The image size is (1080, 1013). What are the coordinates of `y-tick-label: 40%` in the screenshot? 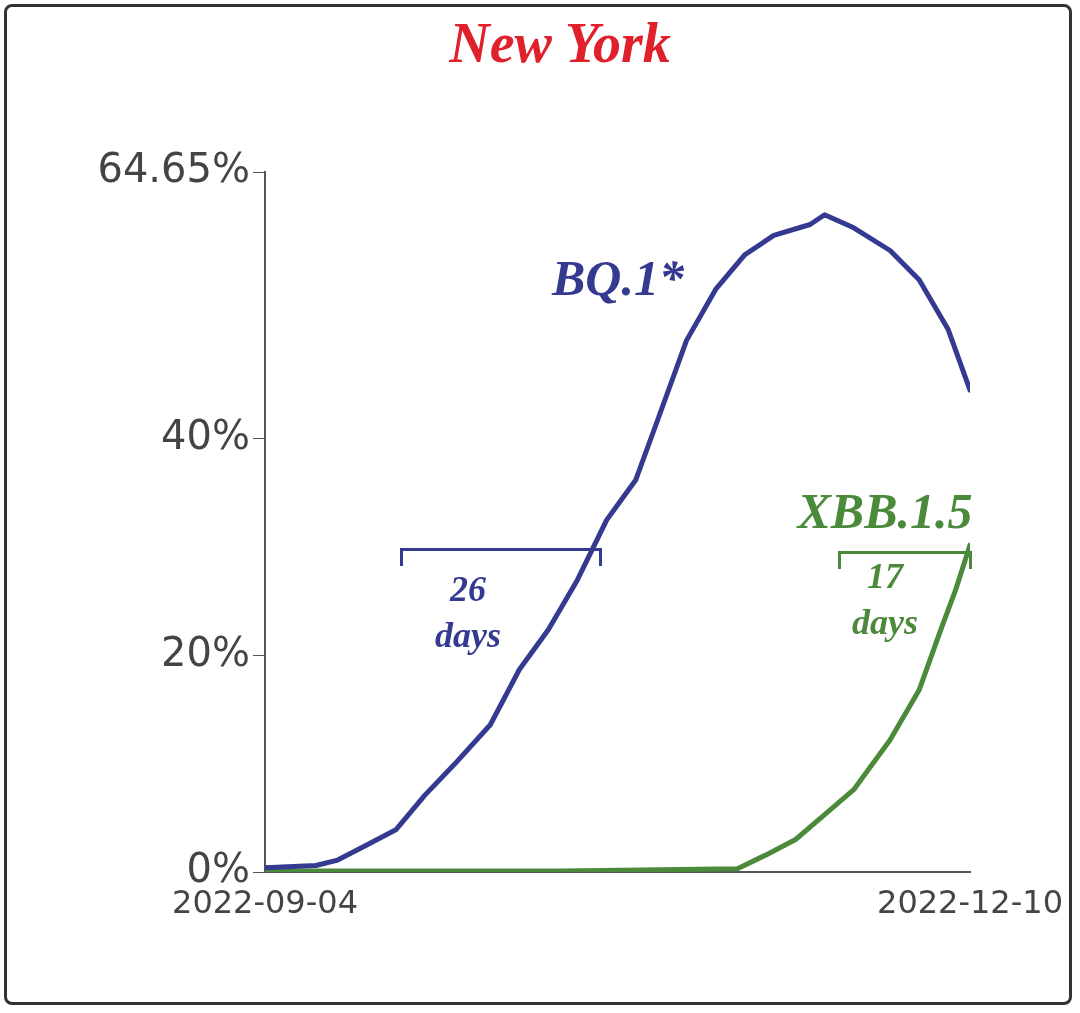 It's located at (205, 435).